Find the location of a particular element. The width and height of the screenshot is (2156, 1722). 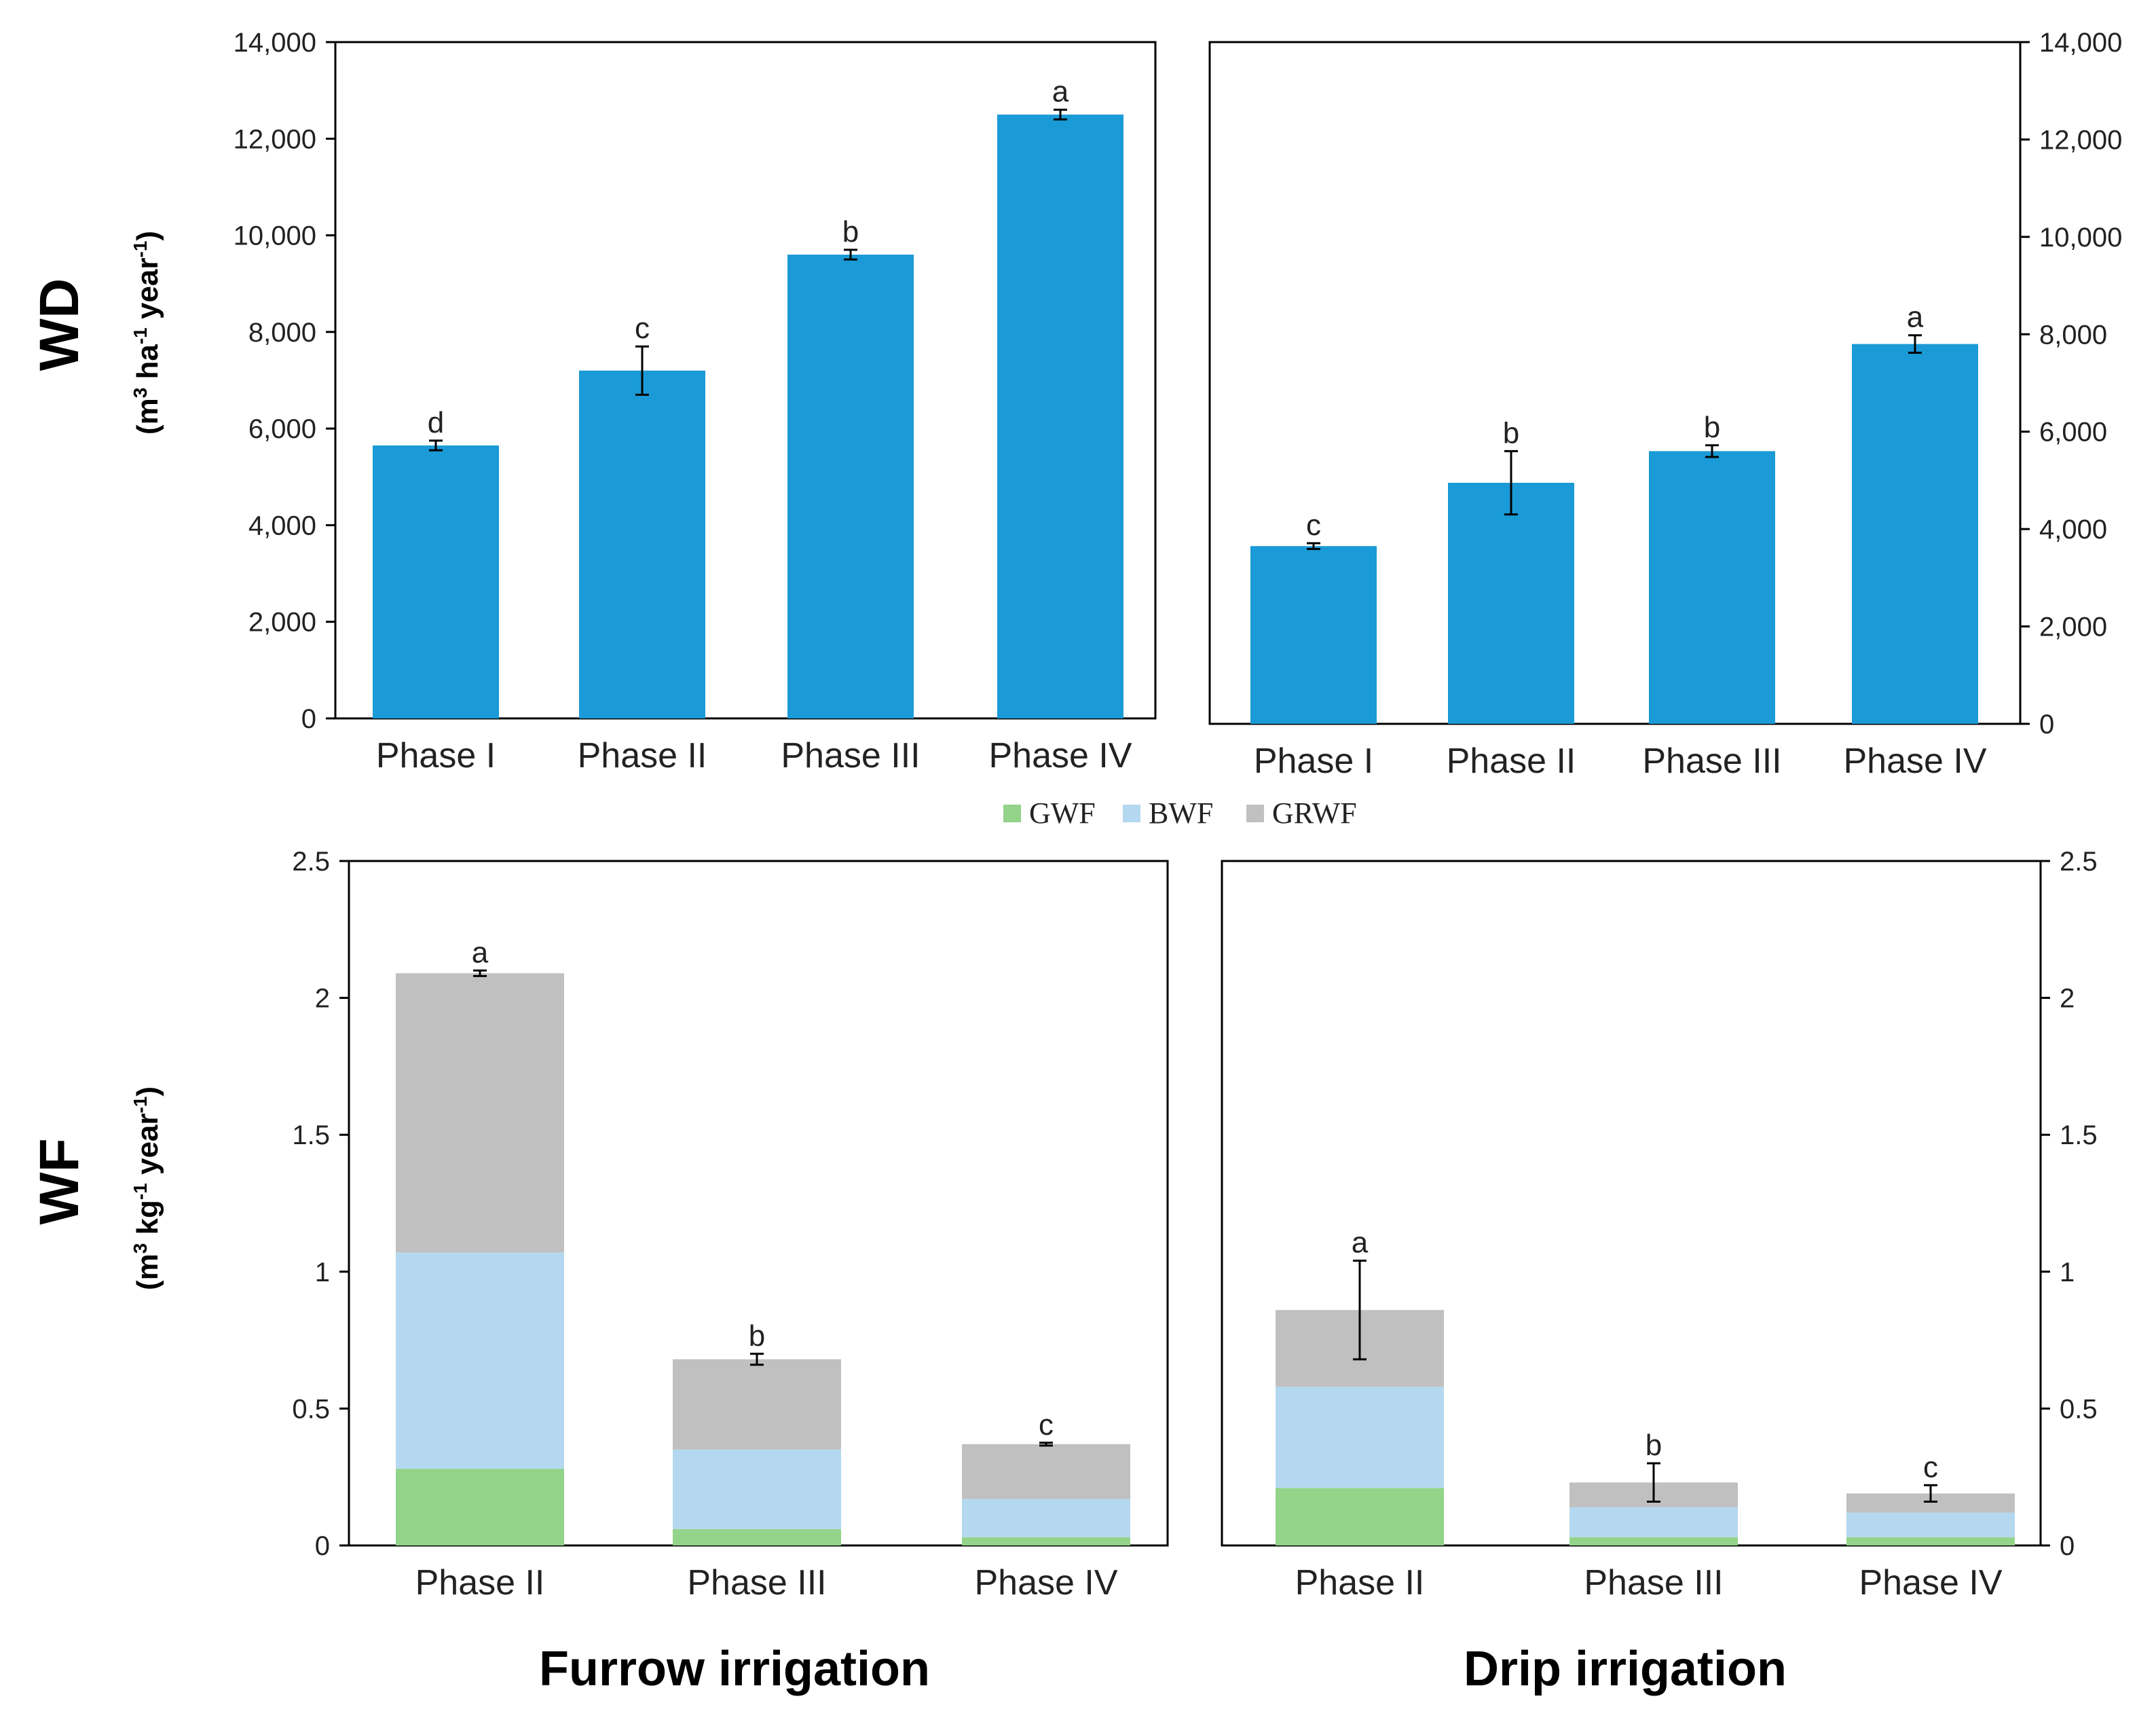

wf-unit-base: (m is located at coordinates (147, 1271).